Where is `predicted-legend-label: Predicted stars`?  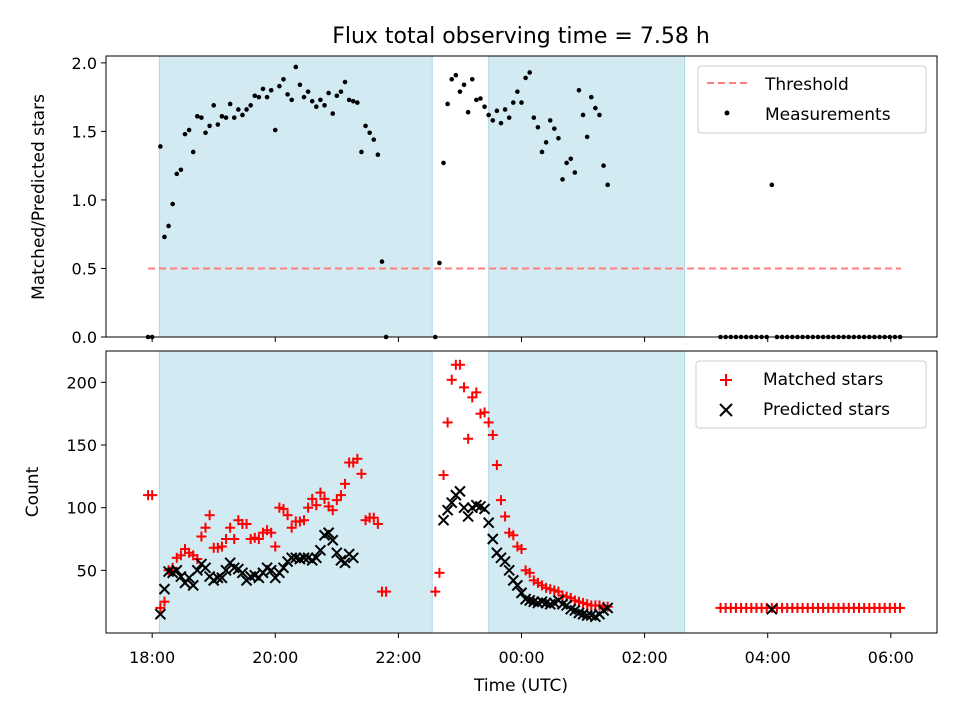
predicted-legend-label: Predicted stars is located at coordinates (826, 410).